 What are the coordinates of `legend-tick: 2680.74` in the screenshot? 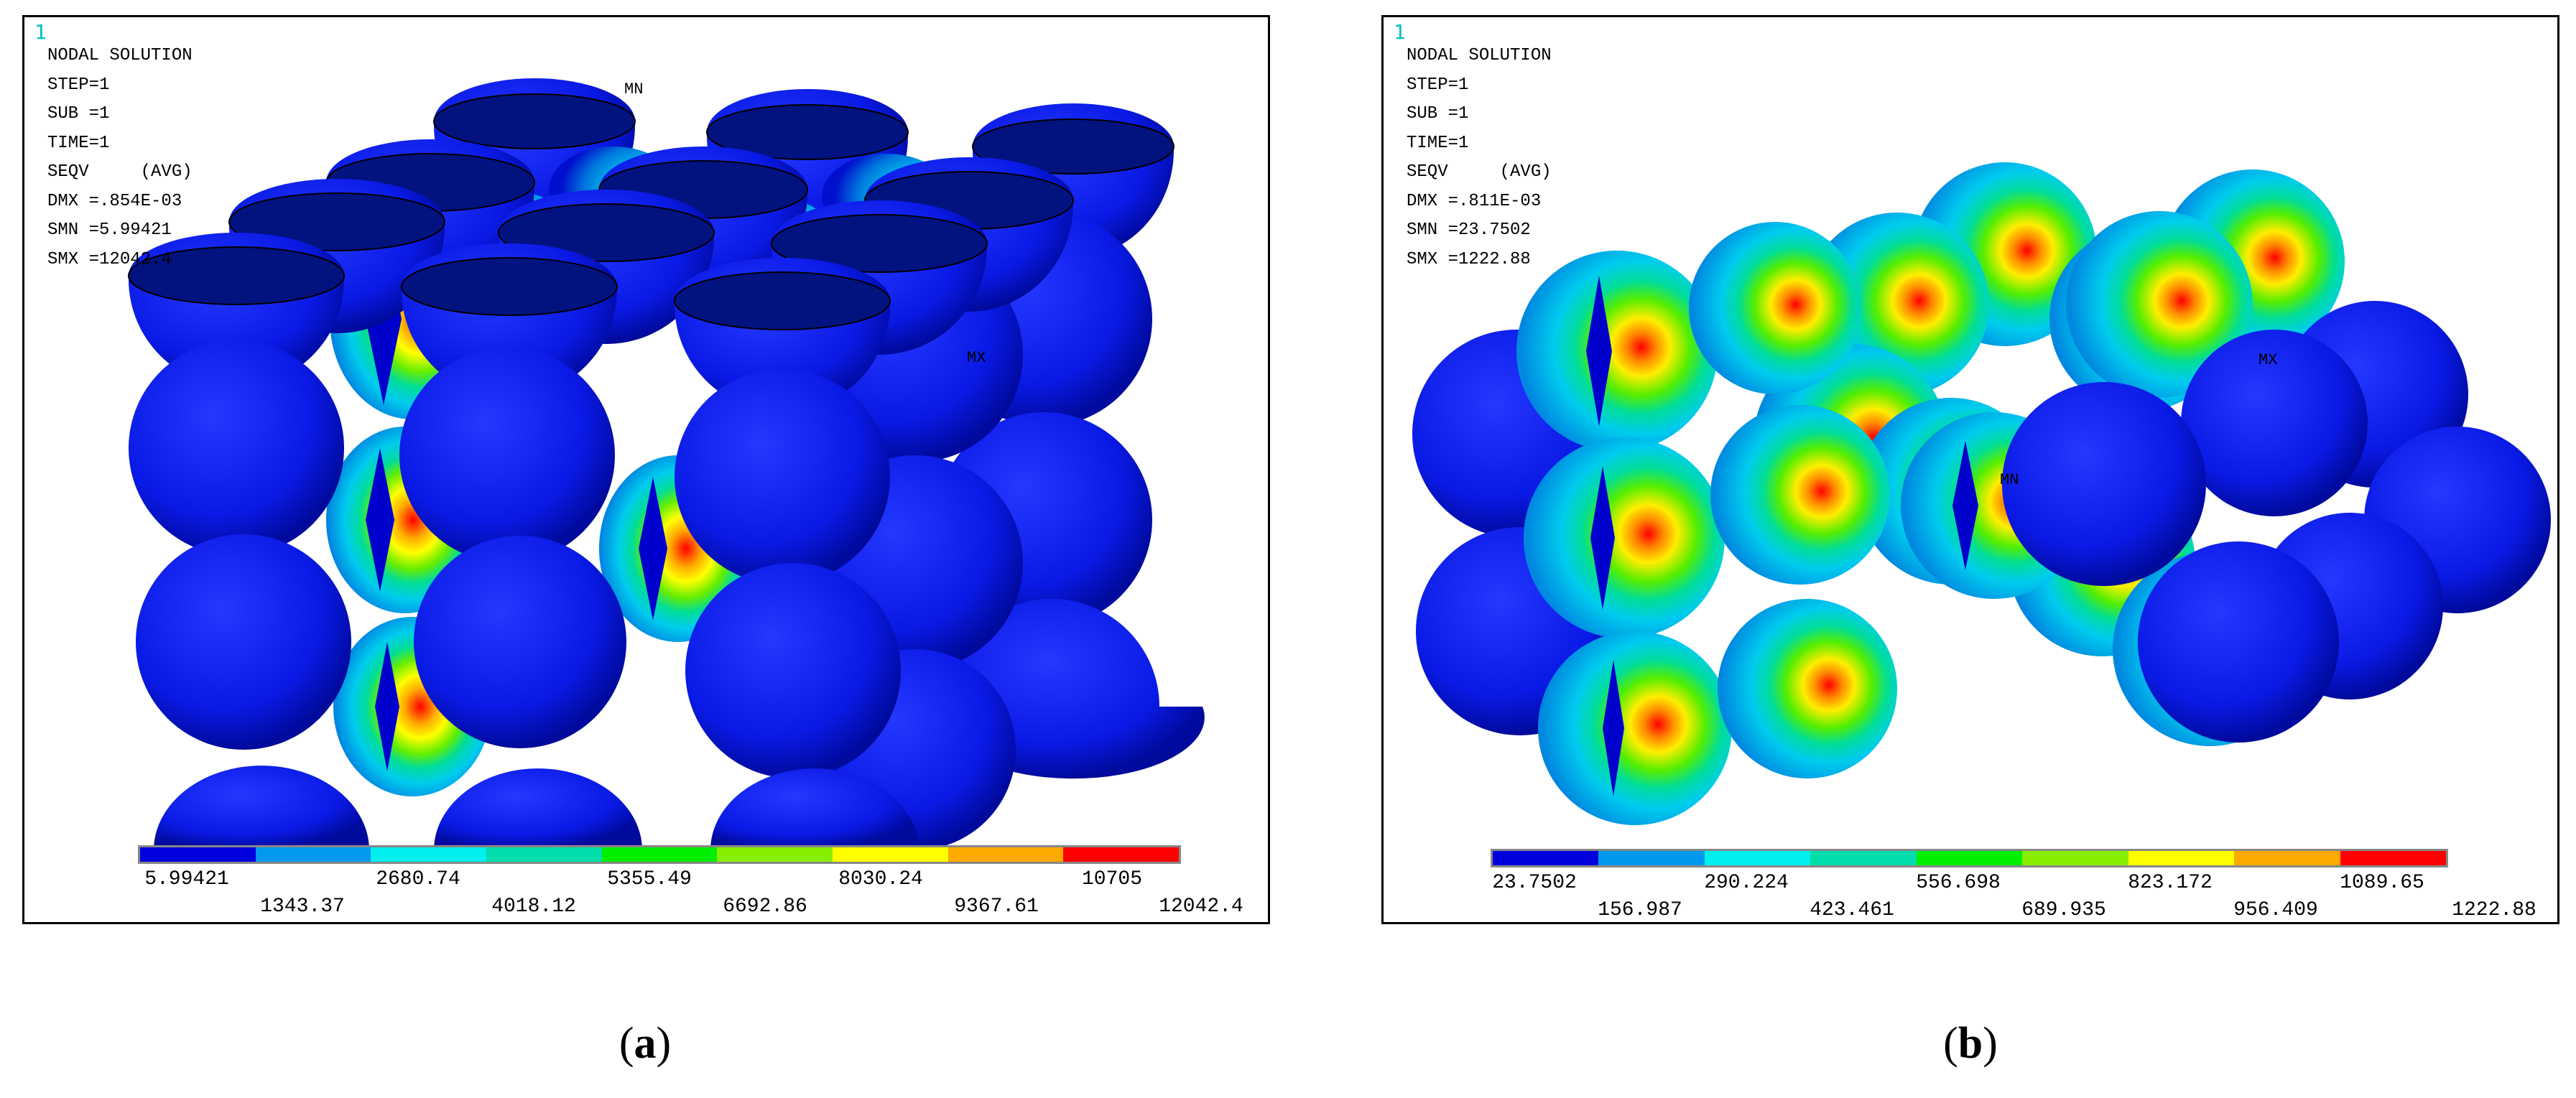 It's located at (418, 879).